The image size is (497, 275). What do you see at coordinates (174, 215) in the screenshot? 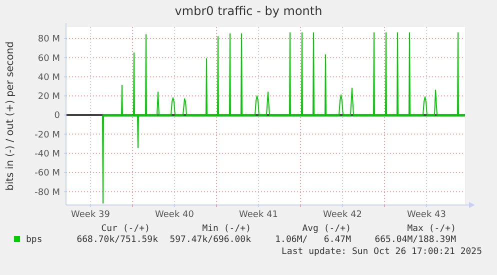
I see `x-tick-label: Week 40` at bounding box center [174, 215].